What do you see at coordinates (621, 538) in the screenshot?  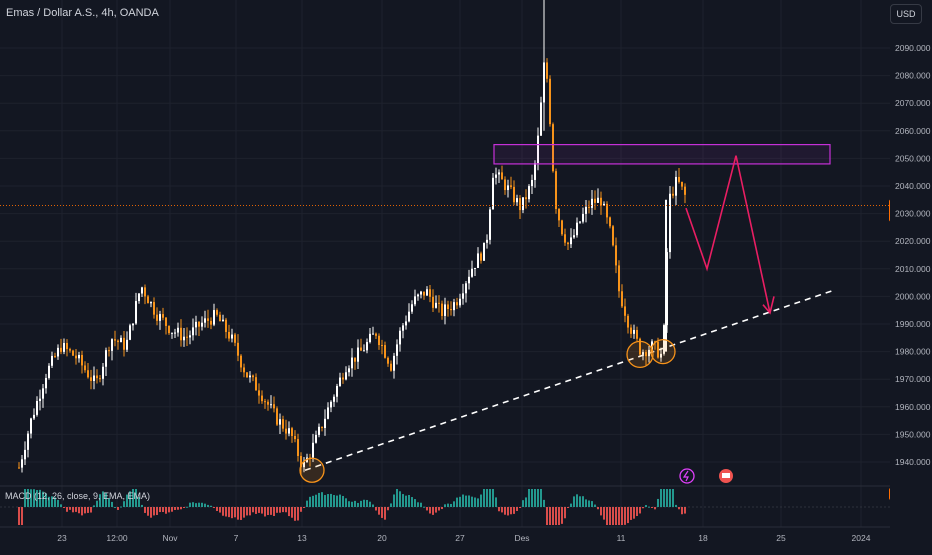 I see `x-tick-label: 11` at bounding box center [621, 538].